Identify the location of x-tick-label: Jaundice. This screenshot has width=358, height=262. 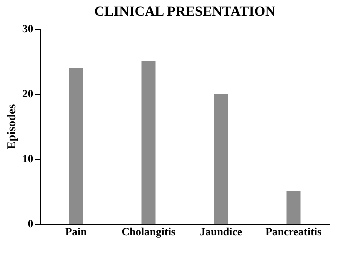
(221, 232).